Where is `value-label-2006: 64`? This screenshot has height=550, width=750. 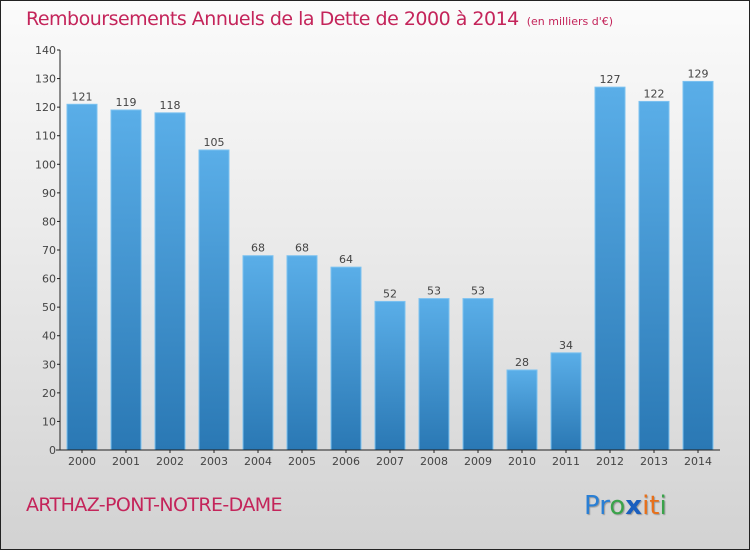
value-label-2006: 64 is located at coordinates (346, 259).